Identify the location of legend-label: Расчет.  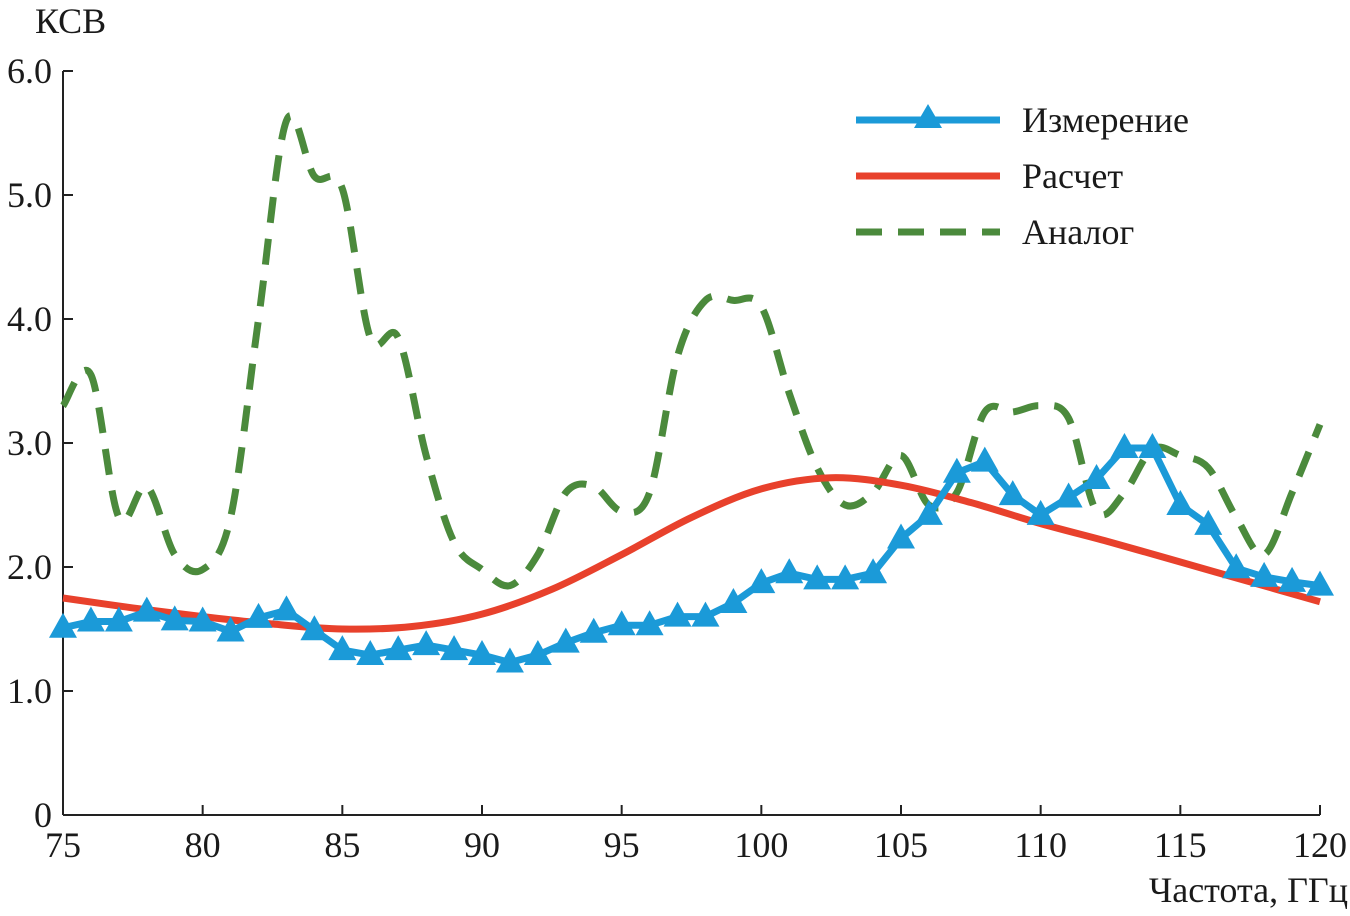
(1072, 176).